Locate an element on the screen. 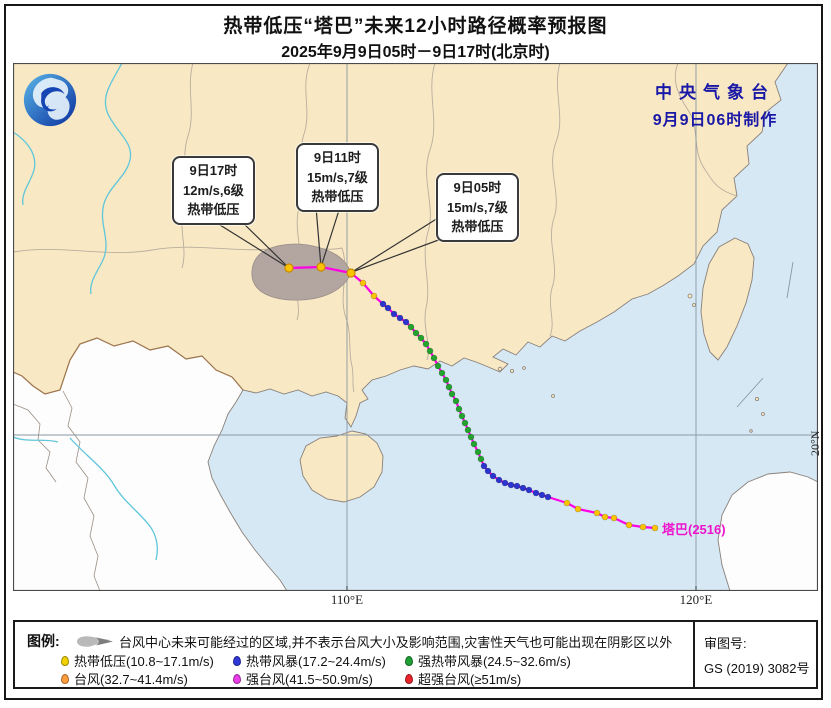 This screenshot has height=708, width=831. callout-time: 9日05时 is located at coordinates (477, 187).